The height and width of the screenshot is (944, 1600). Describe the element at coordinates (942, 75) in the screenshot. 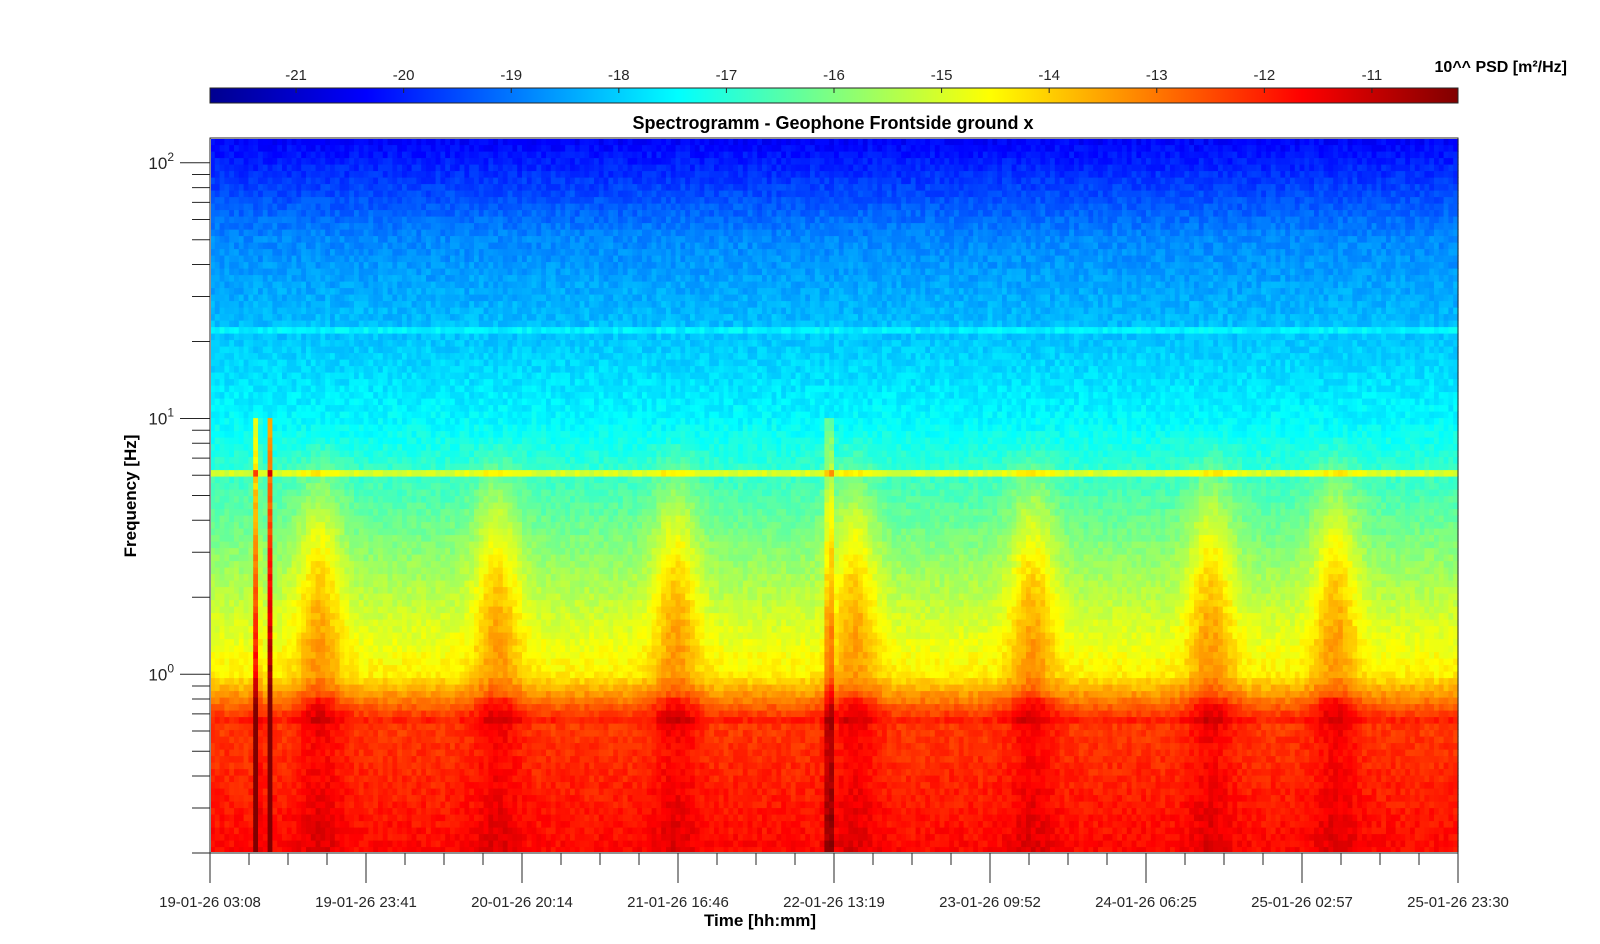

I see `colorbar-tick-label: -15` at that location.